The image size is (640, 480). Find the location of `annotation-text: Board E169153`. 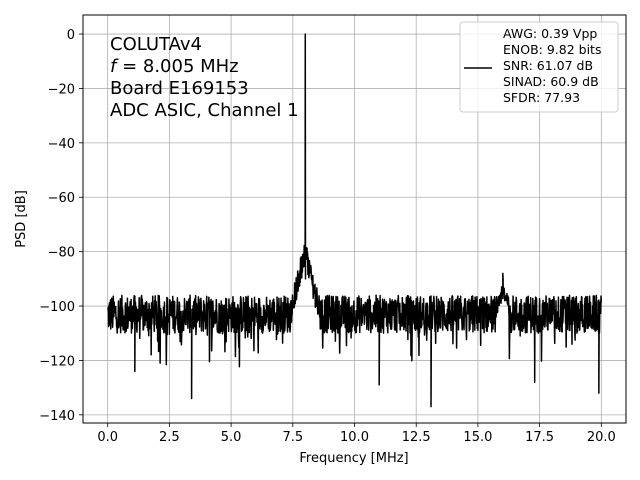

annotation-text: Board E169153 is located at coordinates (179, 88).